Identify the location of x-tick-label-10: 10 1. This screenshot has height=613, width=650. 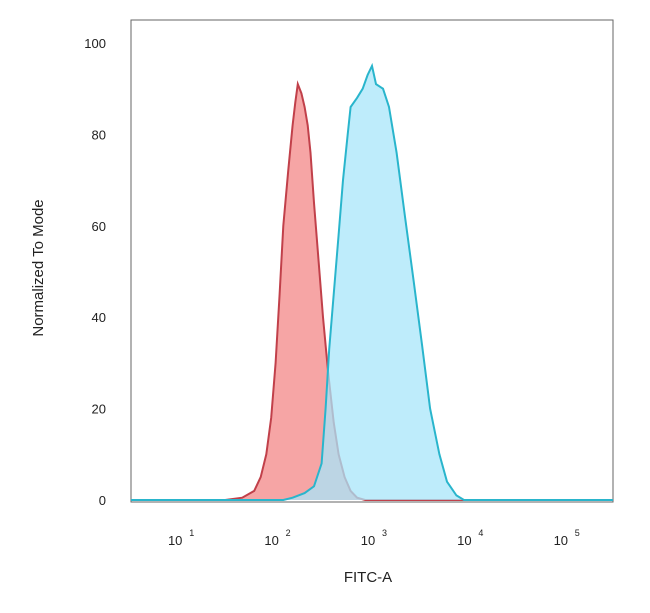
(181, 538).